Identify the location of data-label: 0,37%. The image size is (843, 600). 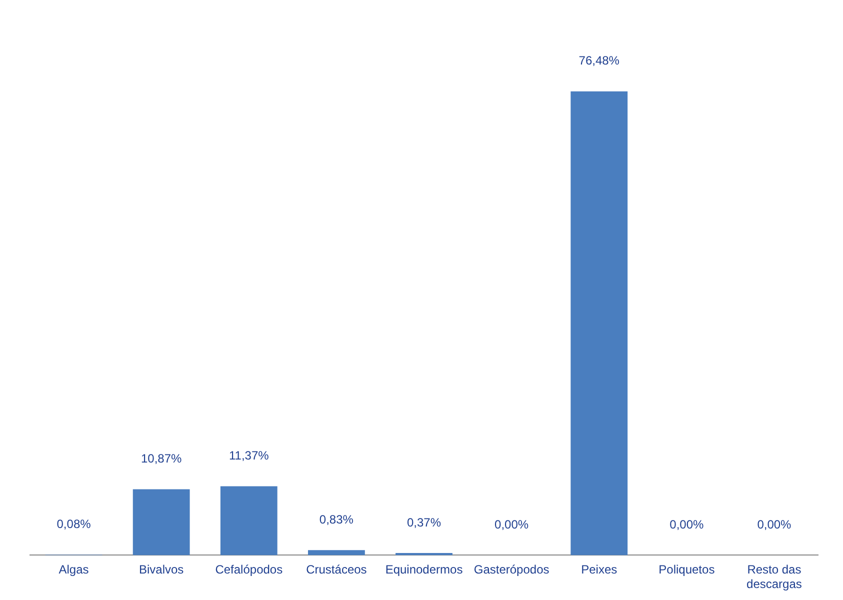
(424, 522).